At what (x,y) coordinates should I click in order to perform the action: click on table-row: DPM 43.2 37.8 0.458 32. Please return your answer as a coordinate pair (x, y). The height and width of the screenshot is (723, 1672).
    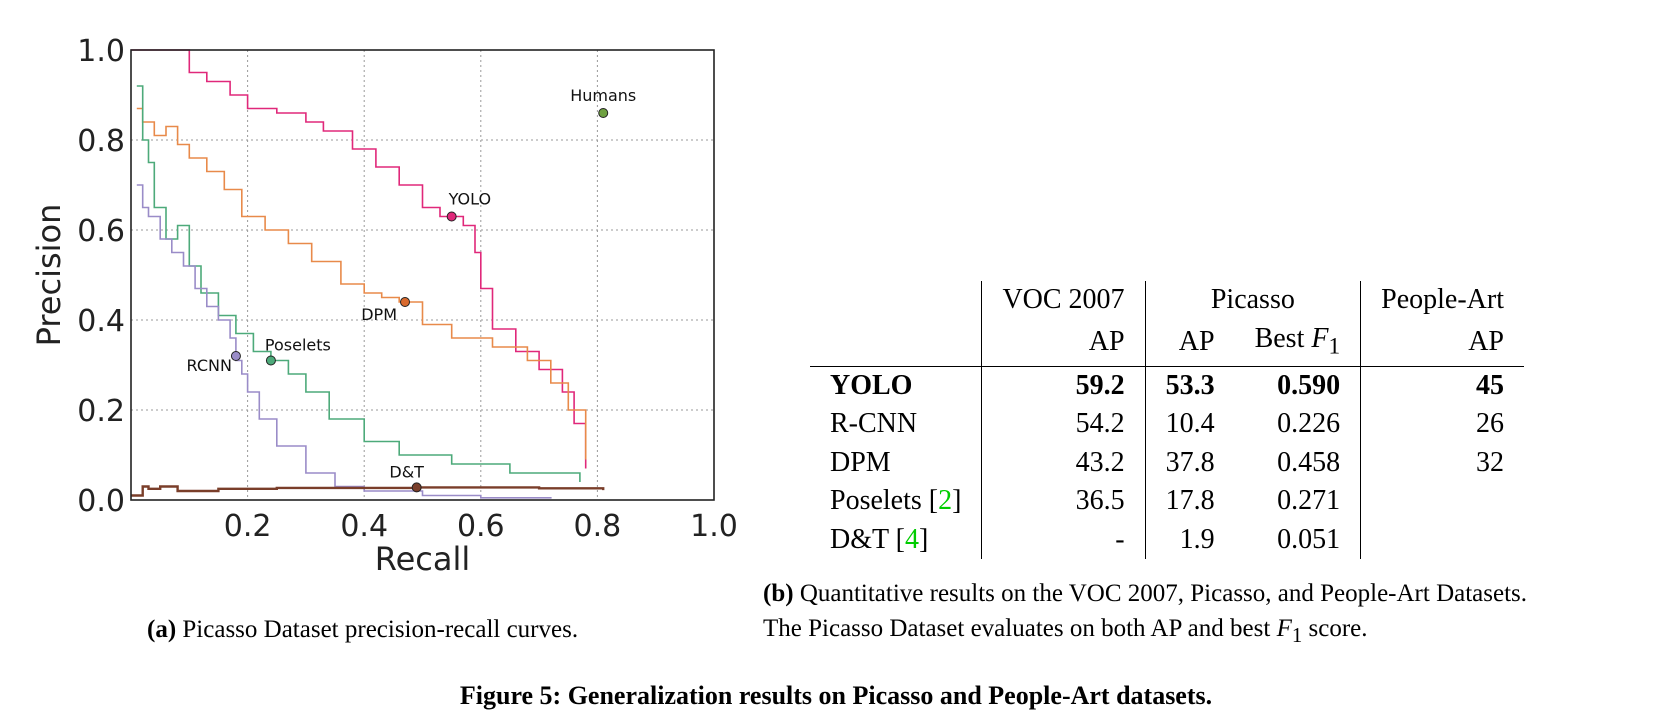
    Looking at the image, I should click on (1167, 463).